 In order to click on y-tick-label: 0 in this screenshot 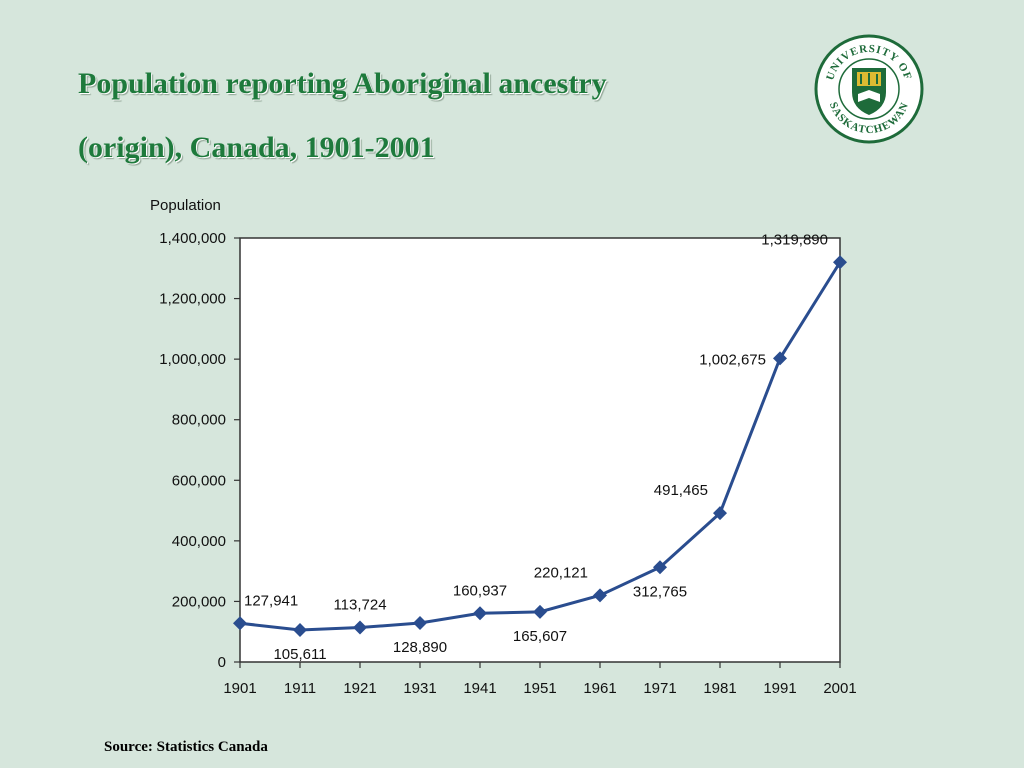, I will do `click(222, 662)`.